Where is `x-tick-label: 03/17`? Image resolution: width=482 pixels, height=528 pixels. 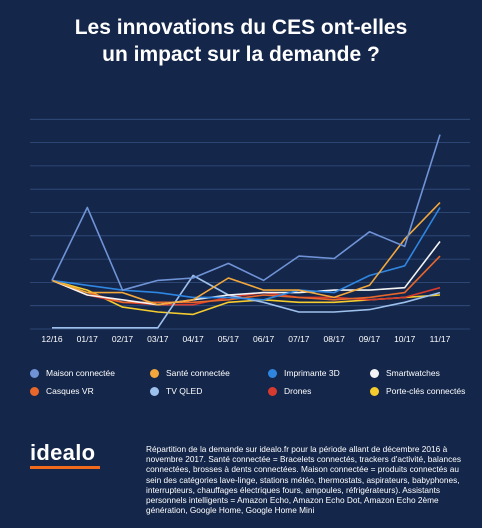 x-tick-label: 03/17 is located at coordinates (158, 339).